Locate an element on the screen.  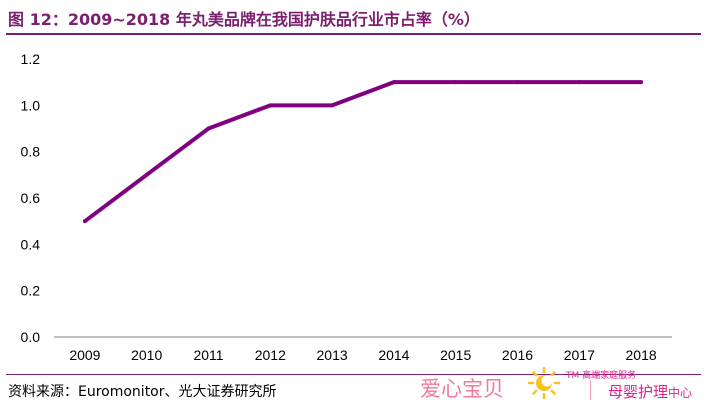
y-tick-label: 1.2 is located at coordinates (31, 59).